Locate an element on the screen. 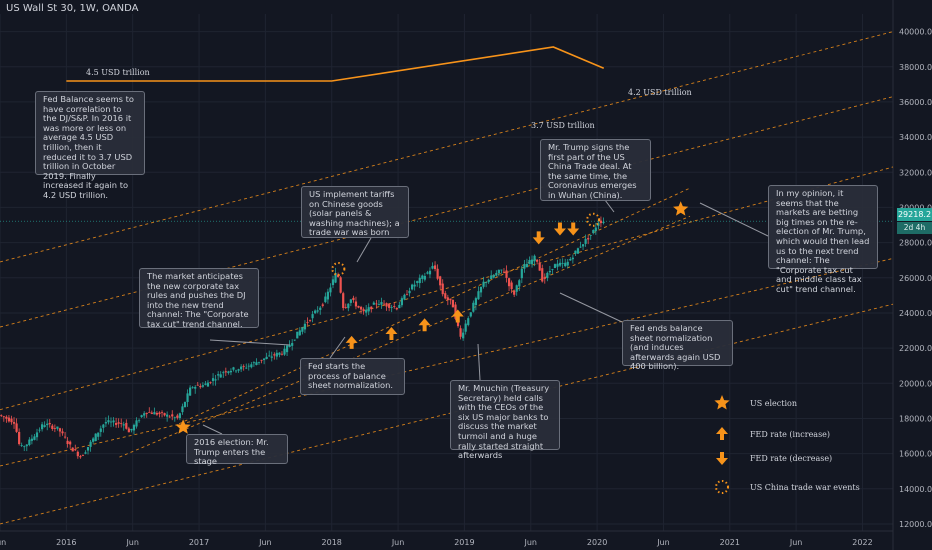 The image size is (932, 550). callout-pointer is located at coordinates (250, 342).